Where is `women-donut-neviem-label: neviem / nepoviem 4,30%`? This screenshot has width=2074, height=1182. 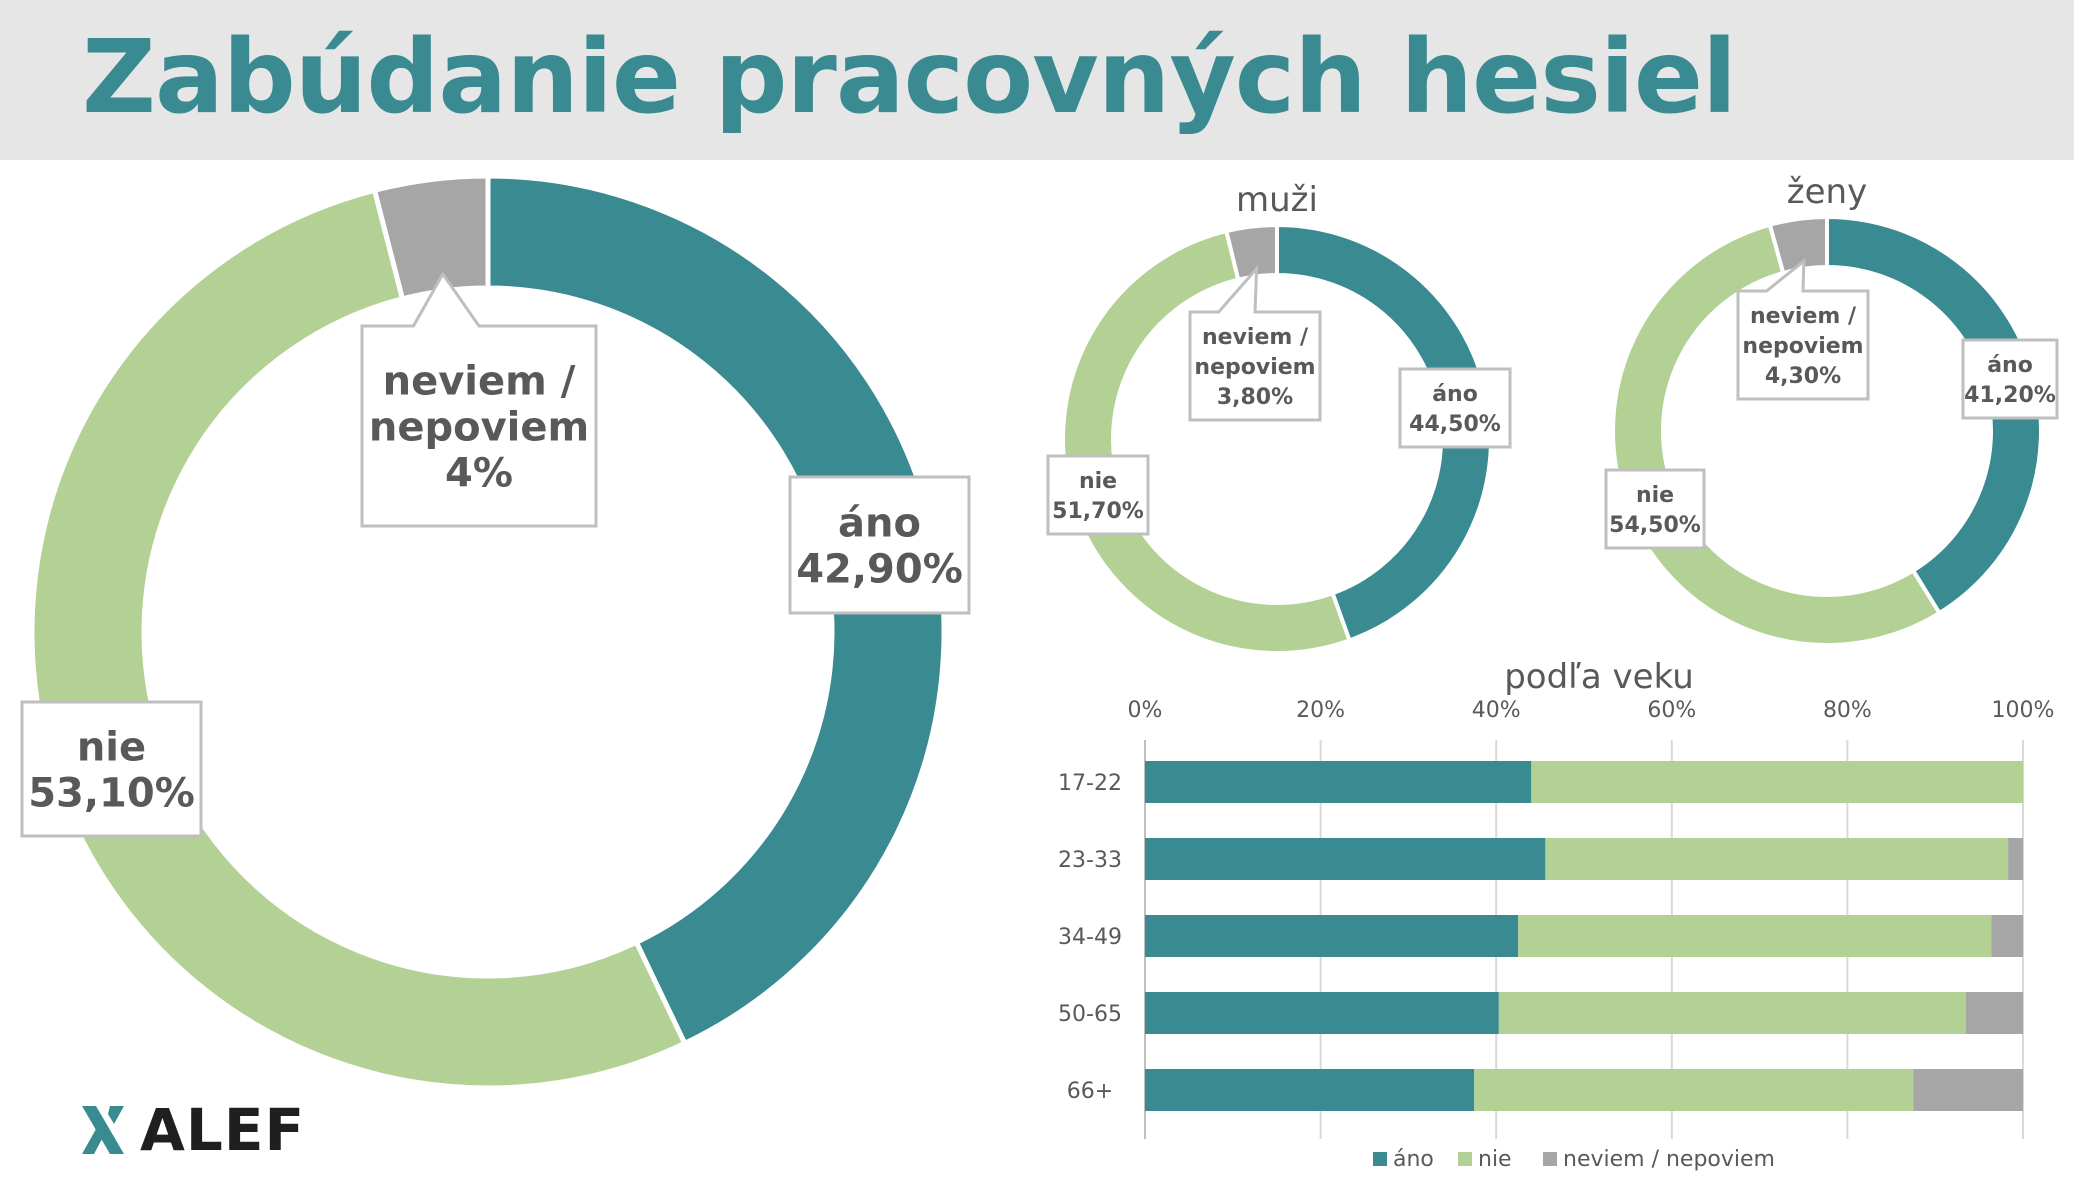
women-donut-neviem-label: neviem / nepoviem 4,30% is located at coordinates (1803, 329).